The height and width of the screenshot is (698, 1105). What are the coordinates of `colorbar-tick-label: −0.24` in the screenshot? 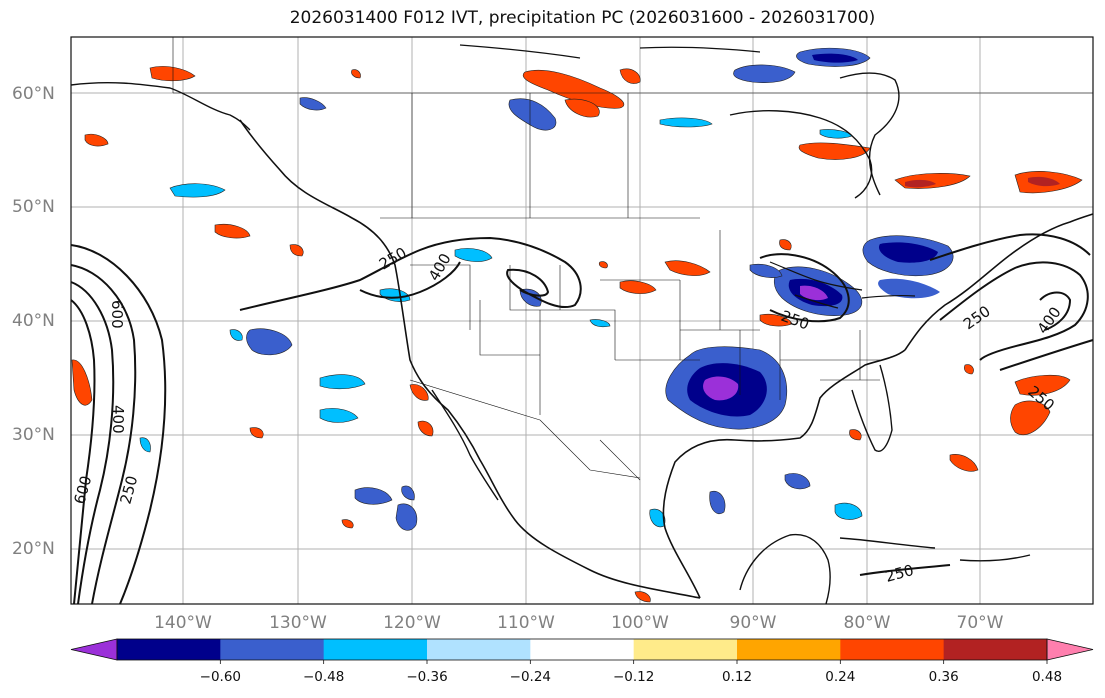 It's located at (530, 677).